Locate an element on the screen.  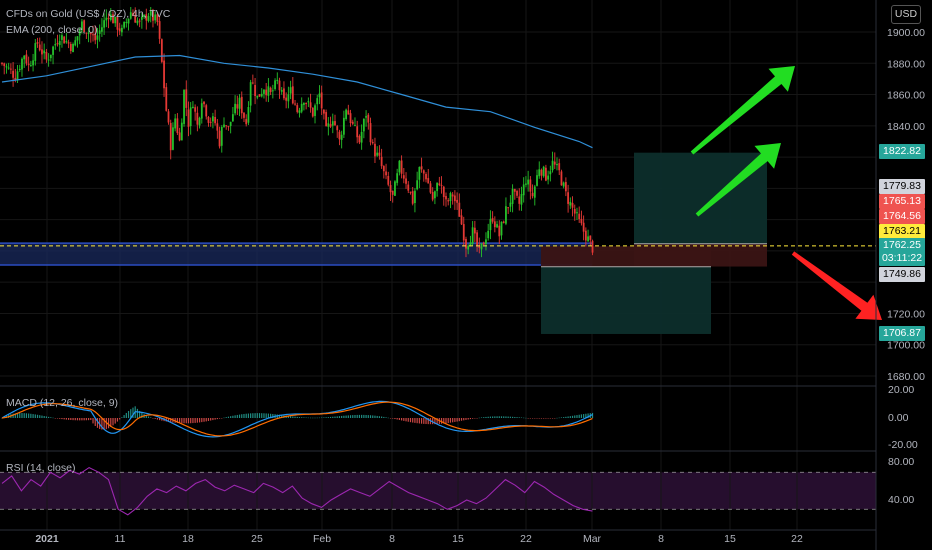
time-tick: 8 is located at coordinates (661, 539).